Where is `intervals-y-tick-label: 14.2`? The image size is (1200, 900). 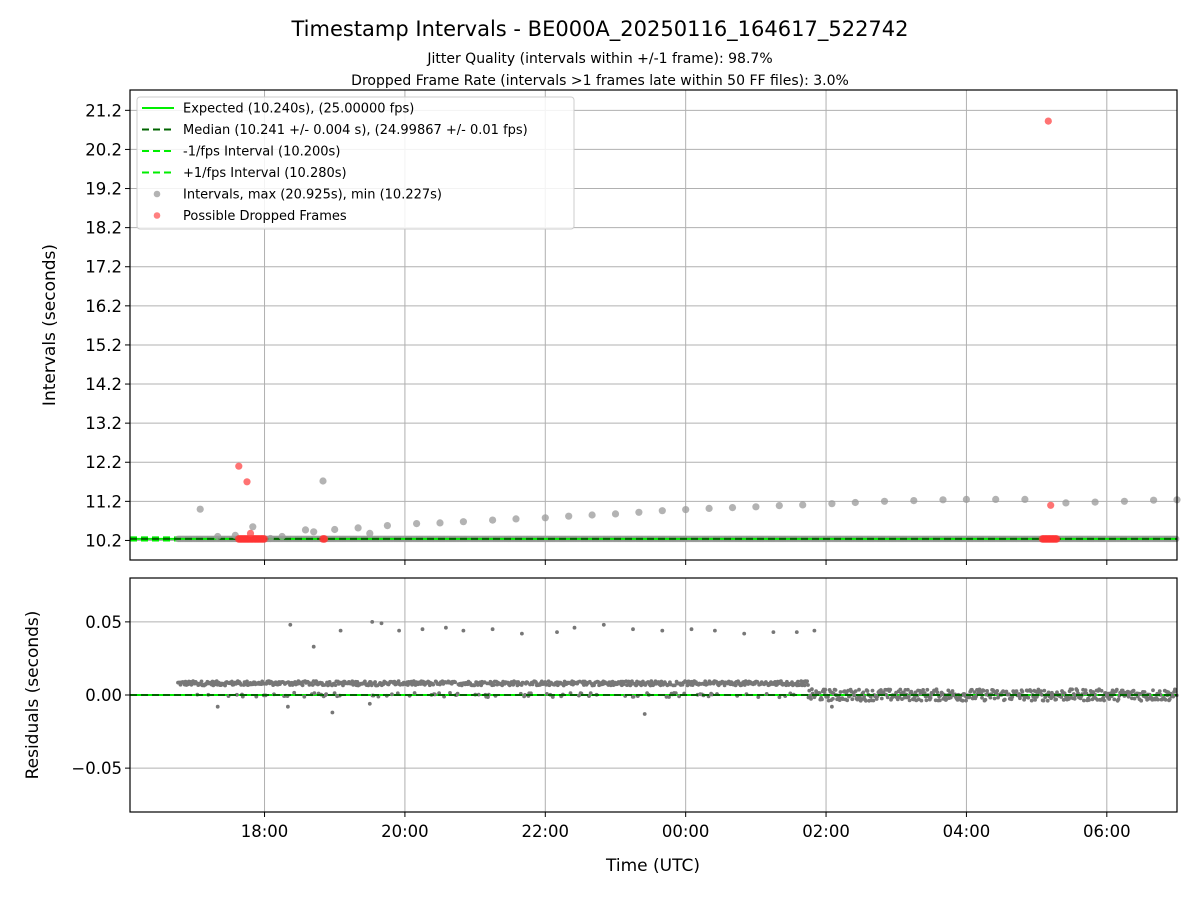
intervals-y-tick-label: 14.2 is located at coordinates (103, 384).